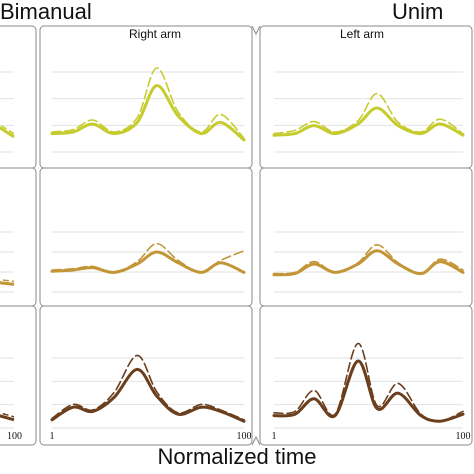 This screenshot has height=474, width=474. What do you see at coordinates (463, 436) in the screenshot?
I see `x-tick-100-left-arm: 100` at bounding box center [463, 436].